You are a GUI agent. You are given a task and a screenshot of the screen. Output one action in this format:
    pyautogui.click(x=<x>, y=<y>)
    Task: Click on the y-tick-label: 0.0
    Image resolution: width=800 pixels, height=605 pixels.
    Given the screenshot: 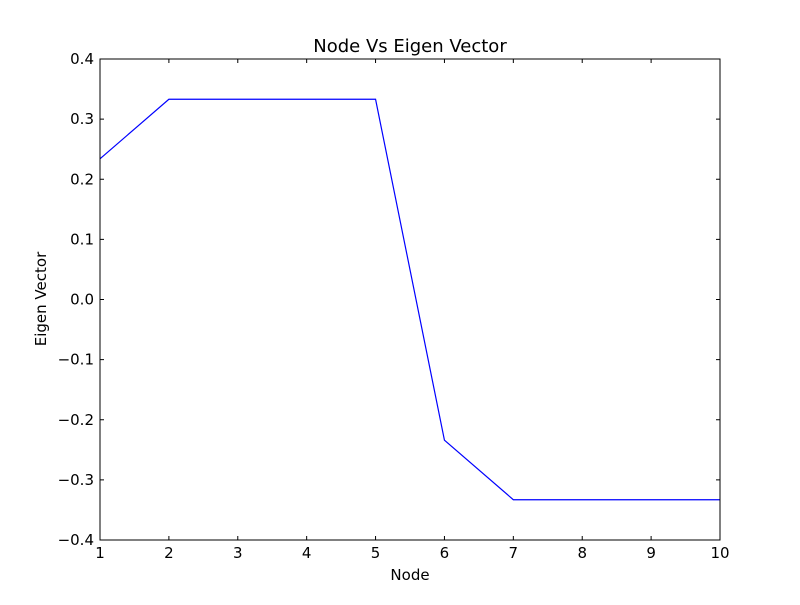 What is the action you would take?
    pyautogui.click(x=82, y=300)
    